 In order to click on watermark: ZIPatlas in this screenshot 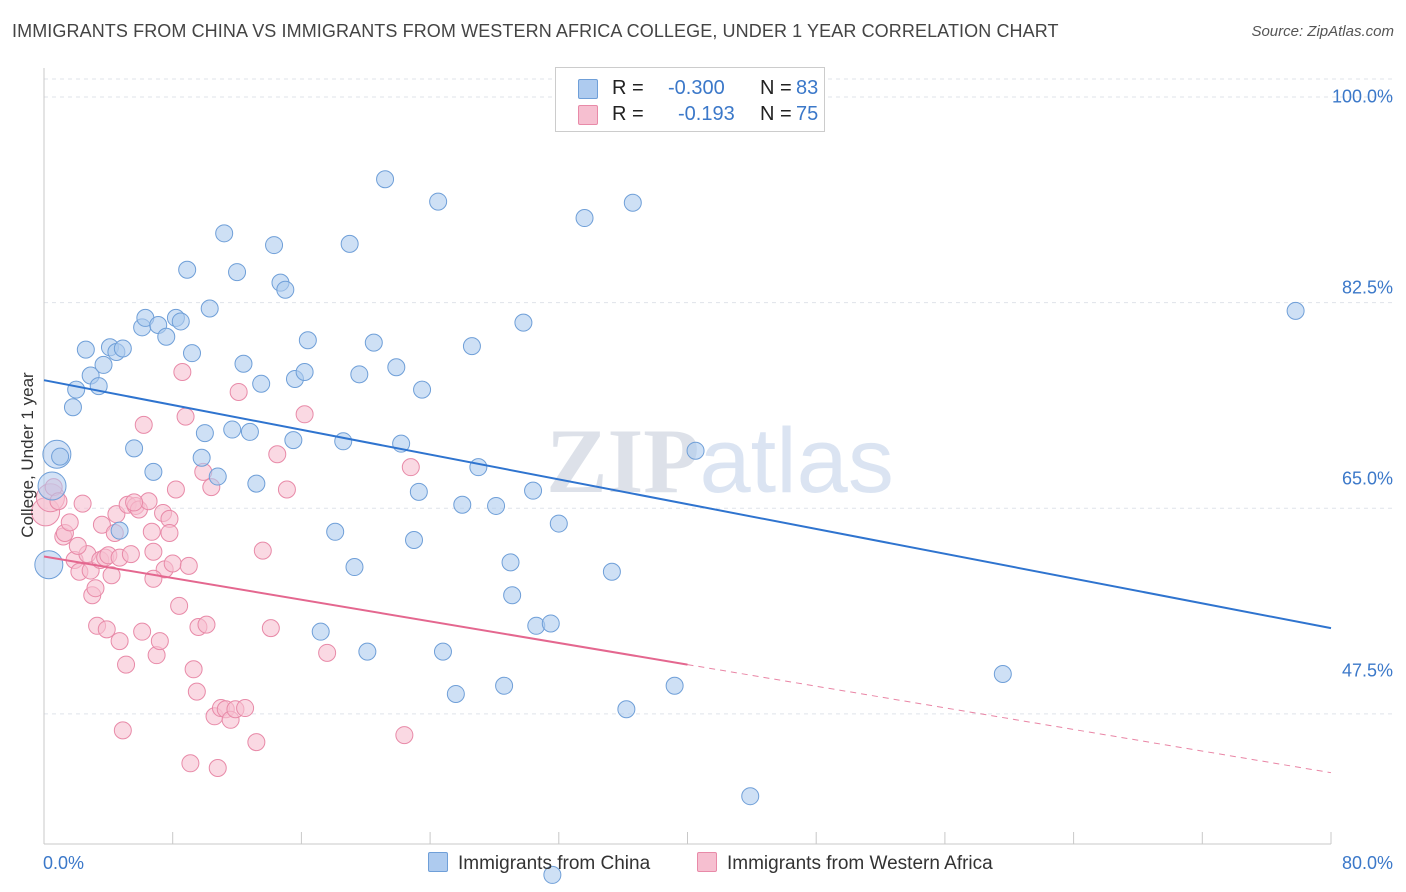, I will do `click(720, 461)`.